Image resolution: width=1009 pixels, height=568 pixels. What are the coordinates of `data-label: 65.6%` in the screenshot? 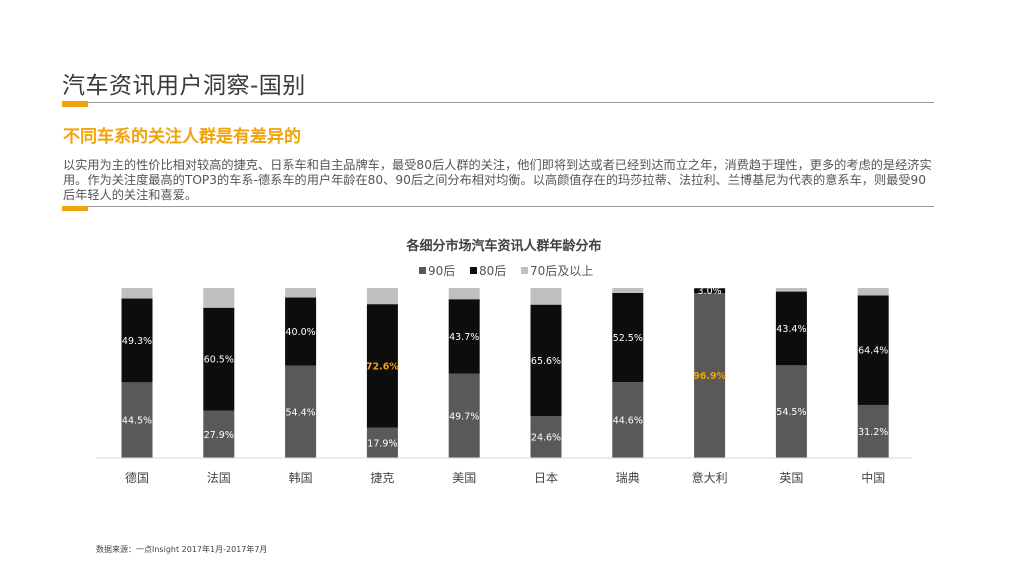 It's located at (546, 361).